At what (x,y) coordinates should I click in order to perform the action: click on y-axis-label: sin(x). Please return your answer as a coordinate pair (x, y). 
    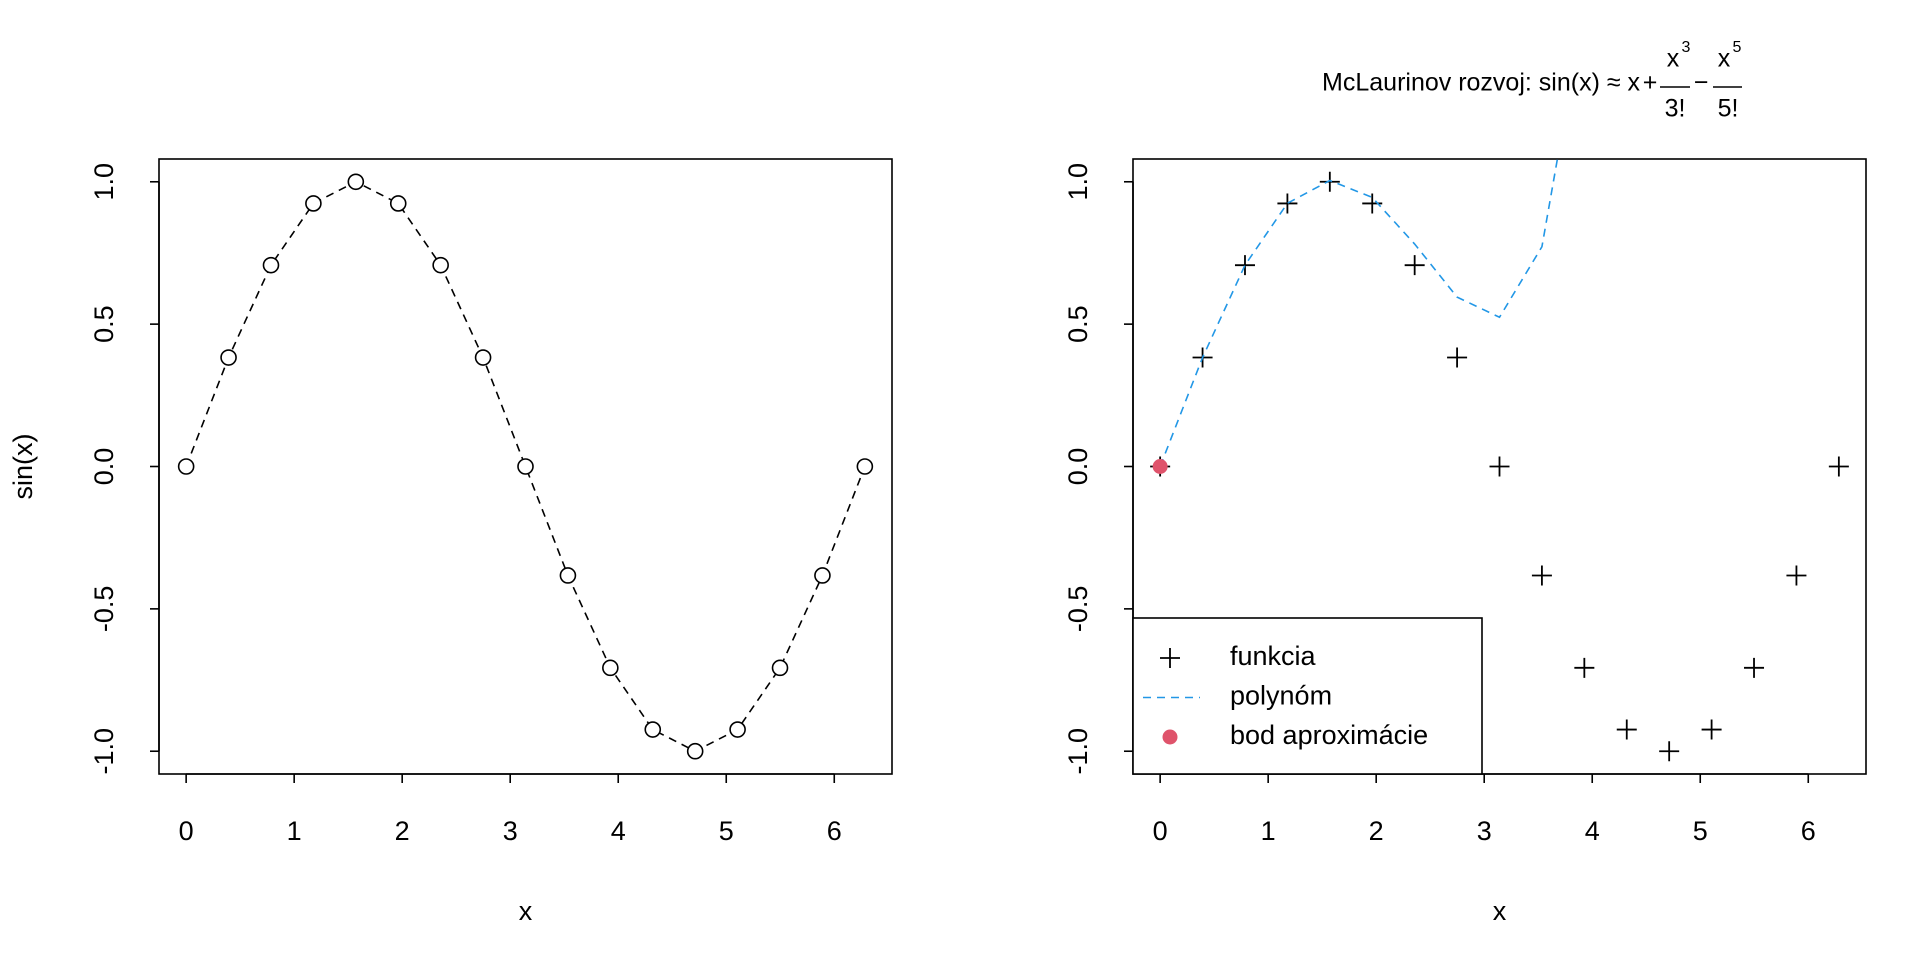
    Looking at the image, I should click on (23, 467).